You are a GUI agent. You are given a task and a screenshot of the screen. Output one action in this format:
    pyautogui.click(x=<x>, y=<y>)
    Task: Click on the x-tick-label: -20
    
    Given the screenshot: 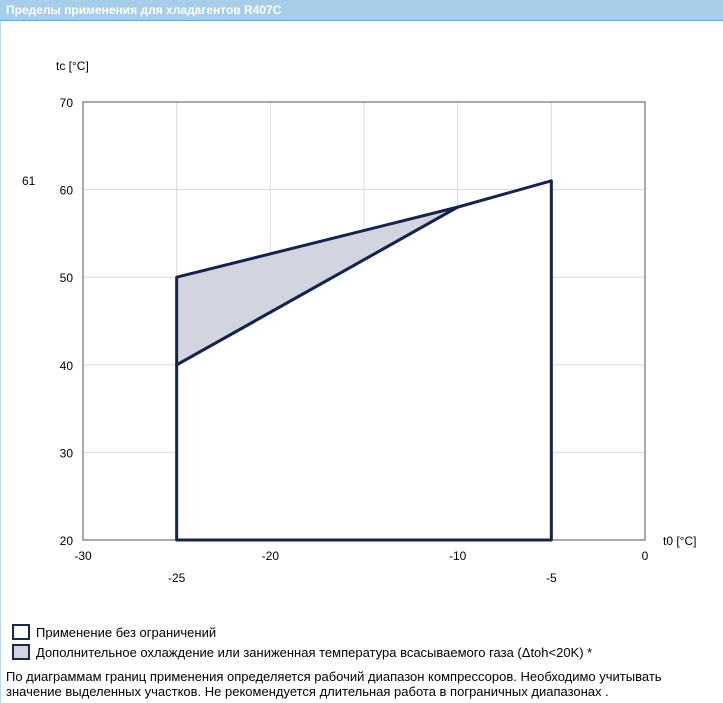 What is the action you would take?
    pyautogui.click(x=271, y=556)
    